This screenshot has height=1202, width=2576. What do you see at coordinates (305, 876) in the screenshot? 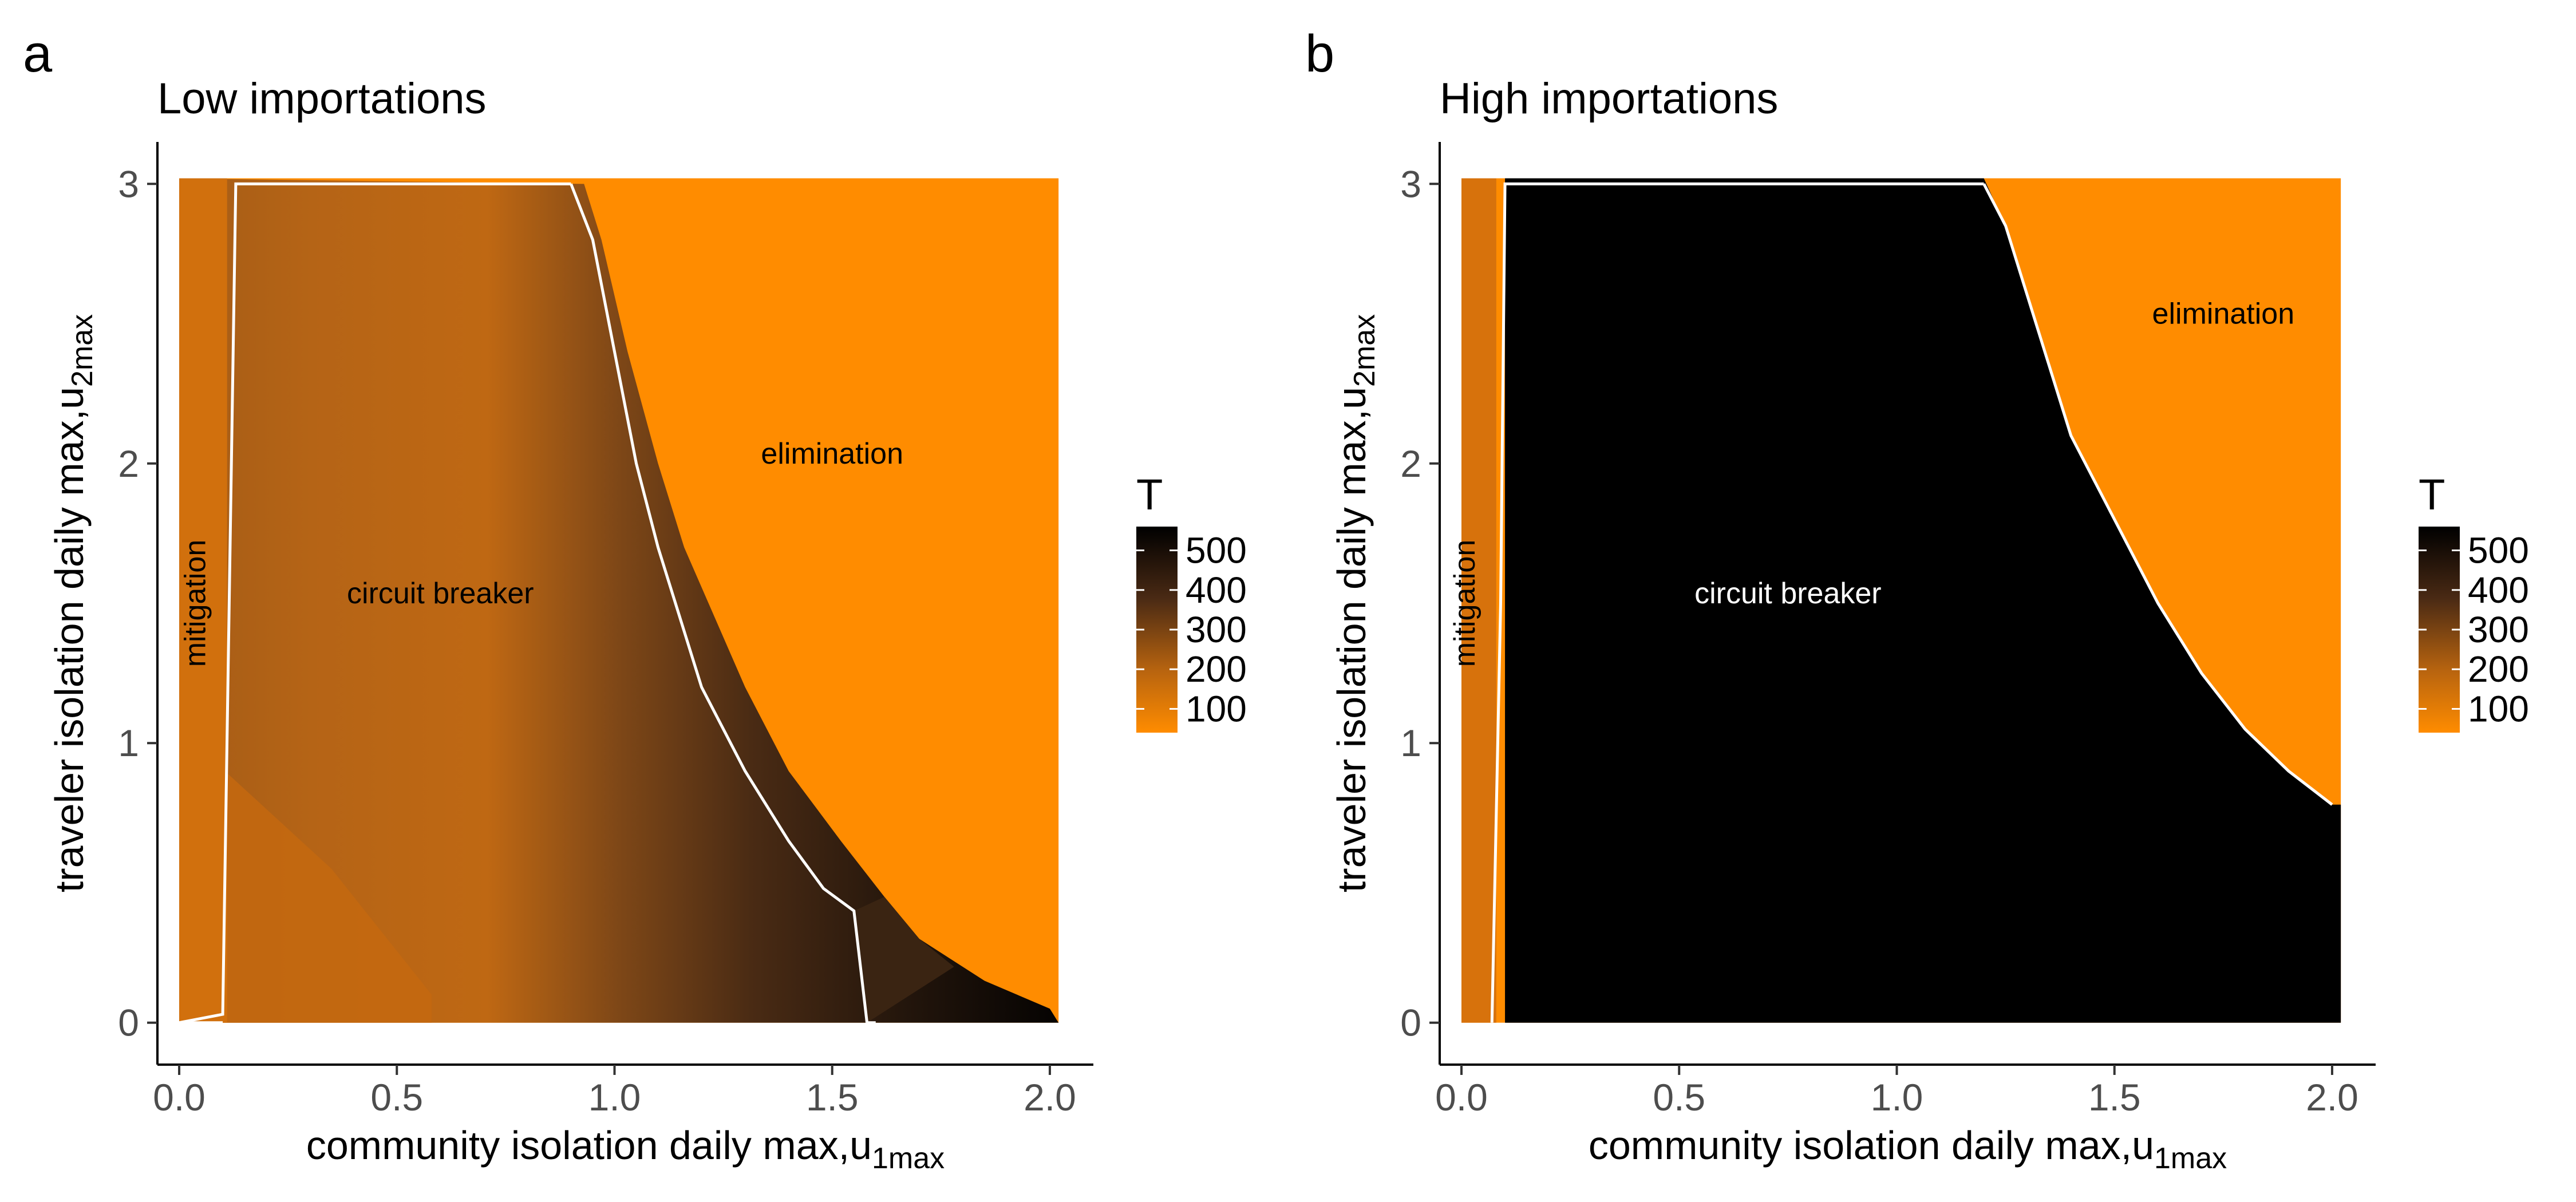
I see `heatmap-lower-wedge` at bounding box center [305, 876].